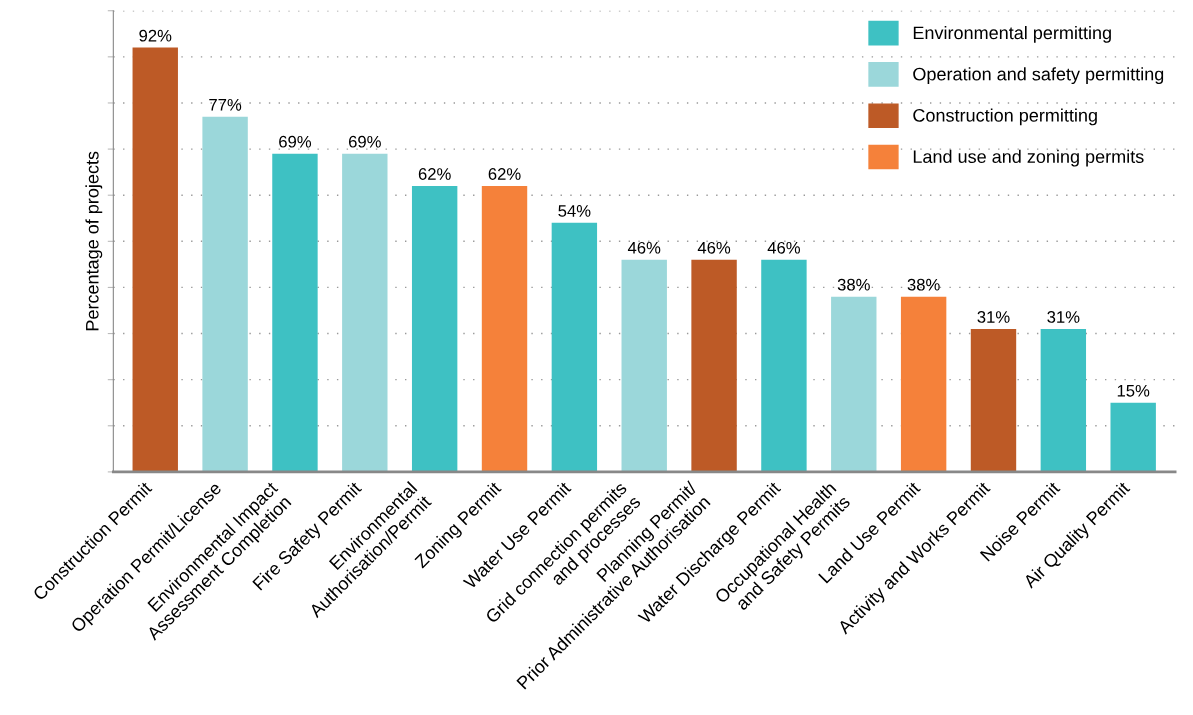  What do you see at coordinates (225, 104) in the screenshot?
I see `data-label: 77%` at bounding box center [225, 104].